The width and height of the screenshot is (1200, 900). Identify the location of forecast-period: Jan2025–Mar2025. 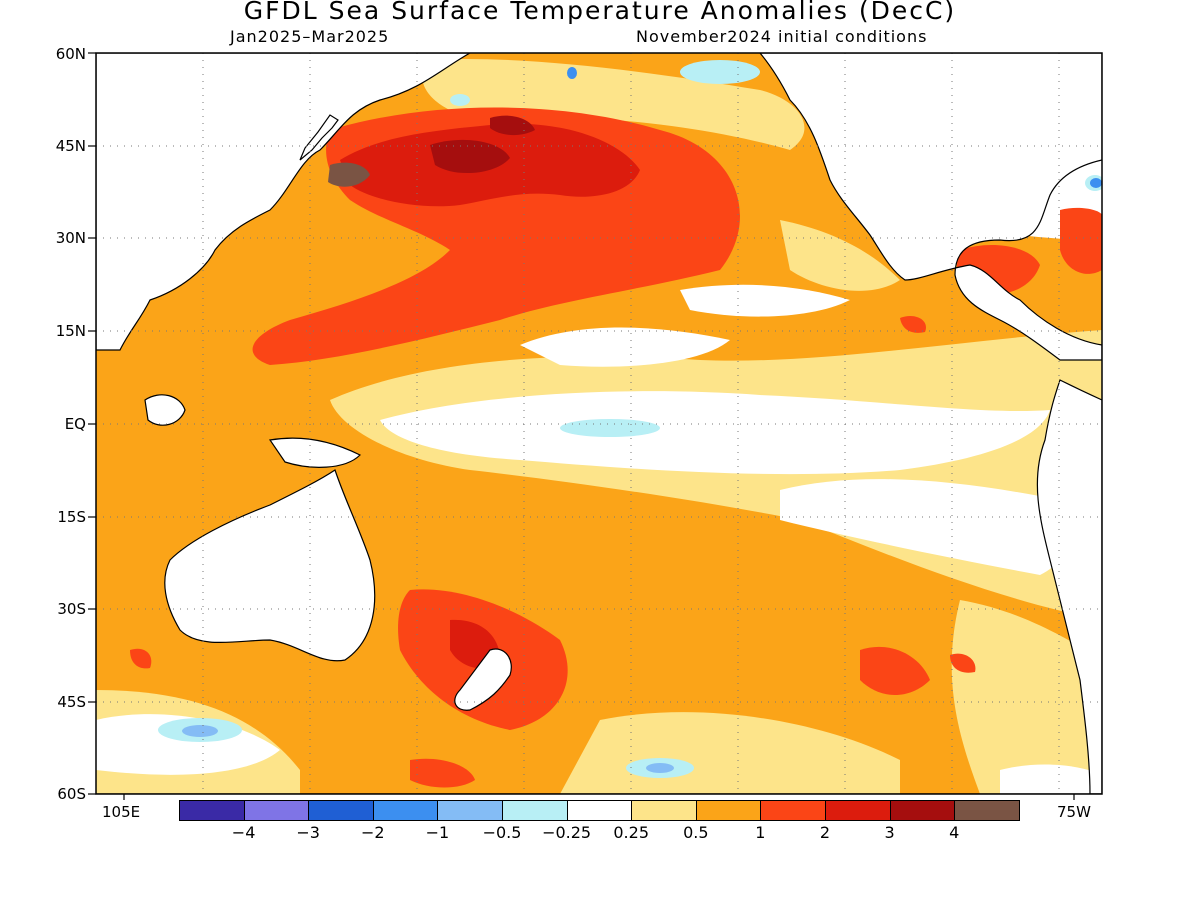
(310, 36).